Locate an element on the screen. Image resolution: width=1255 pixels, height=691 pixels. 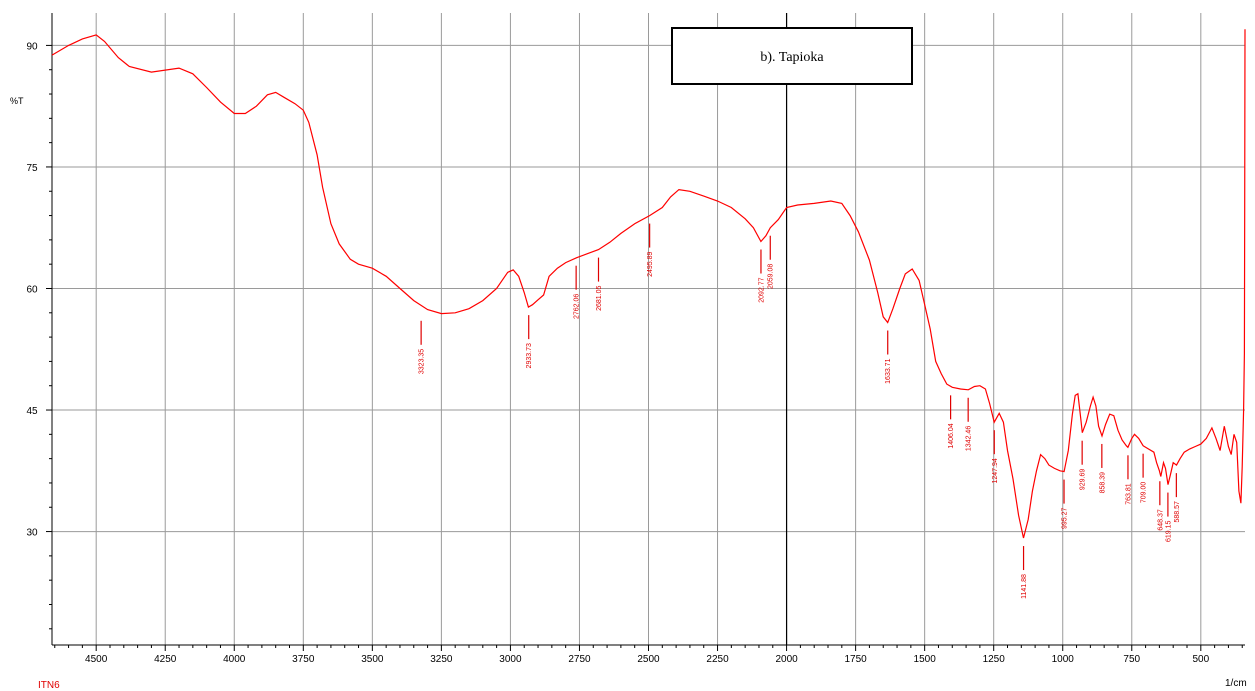
y-tick-label: 75 is located at coordinates (32, 168).